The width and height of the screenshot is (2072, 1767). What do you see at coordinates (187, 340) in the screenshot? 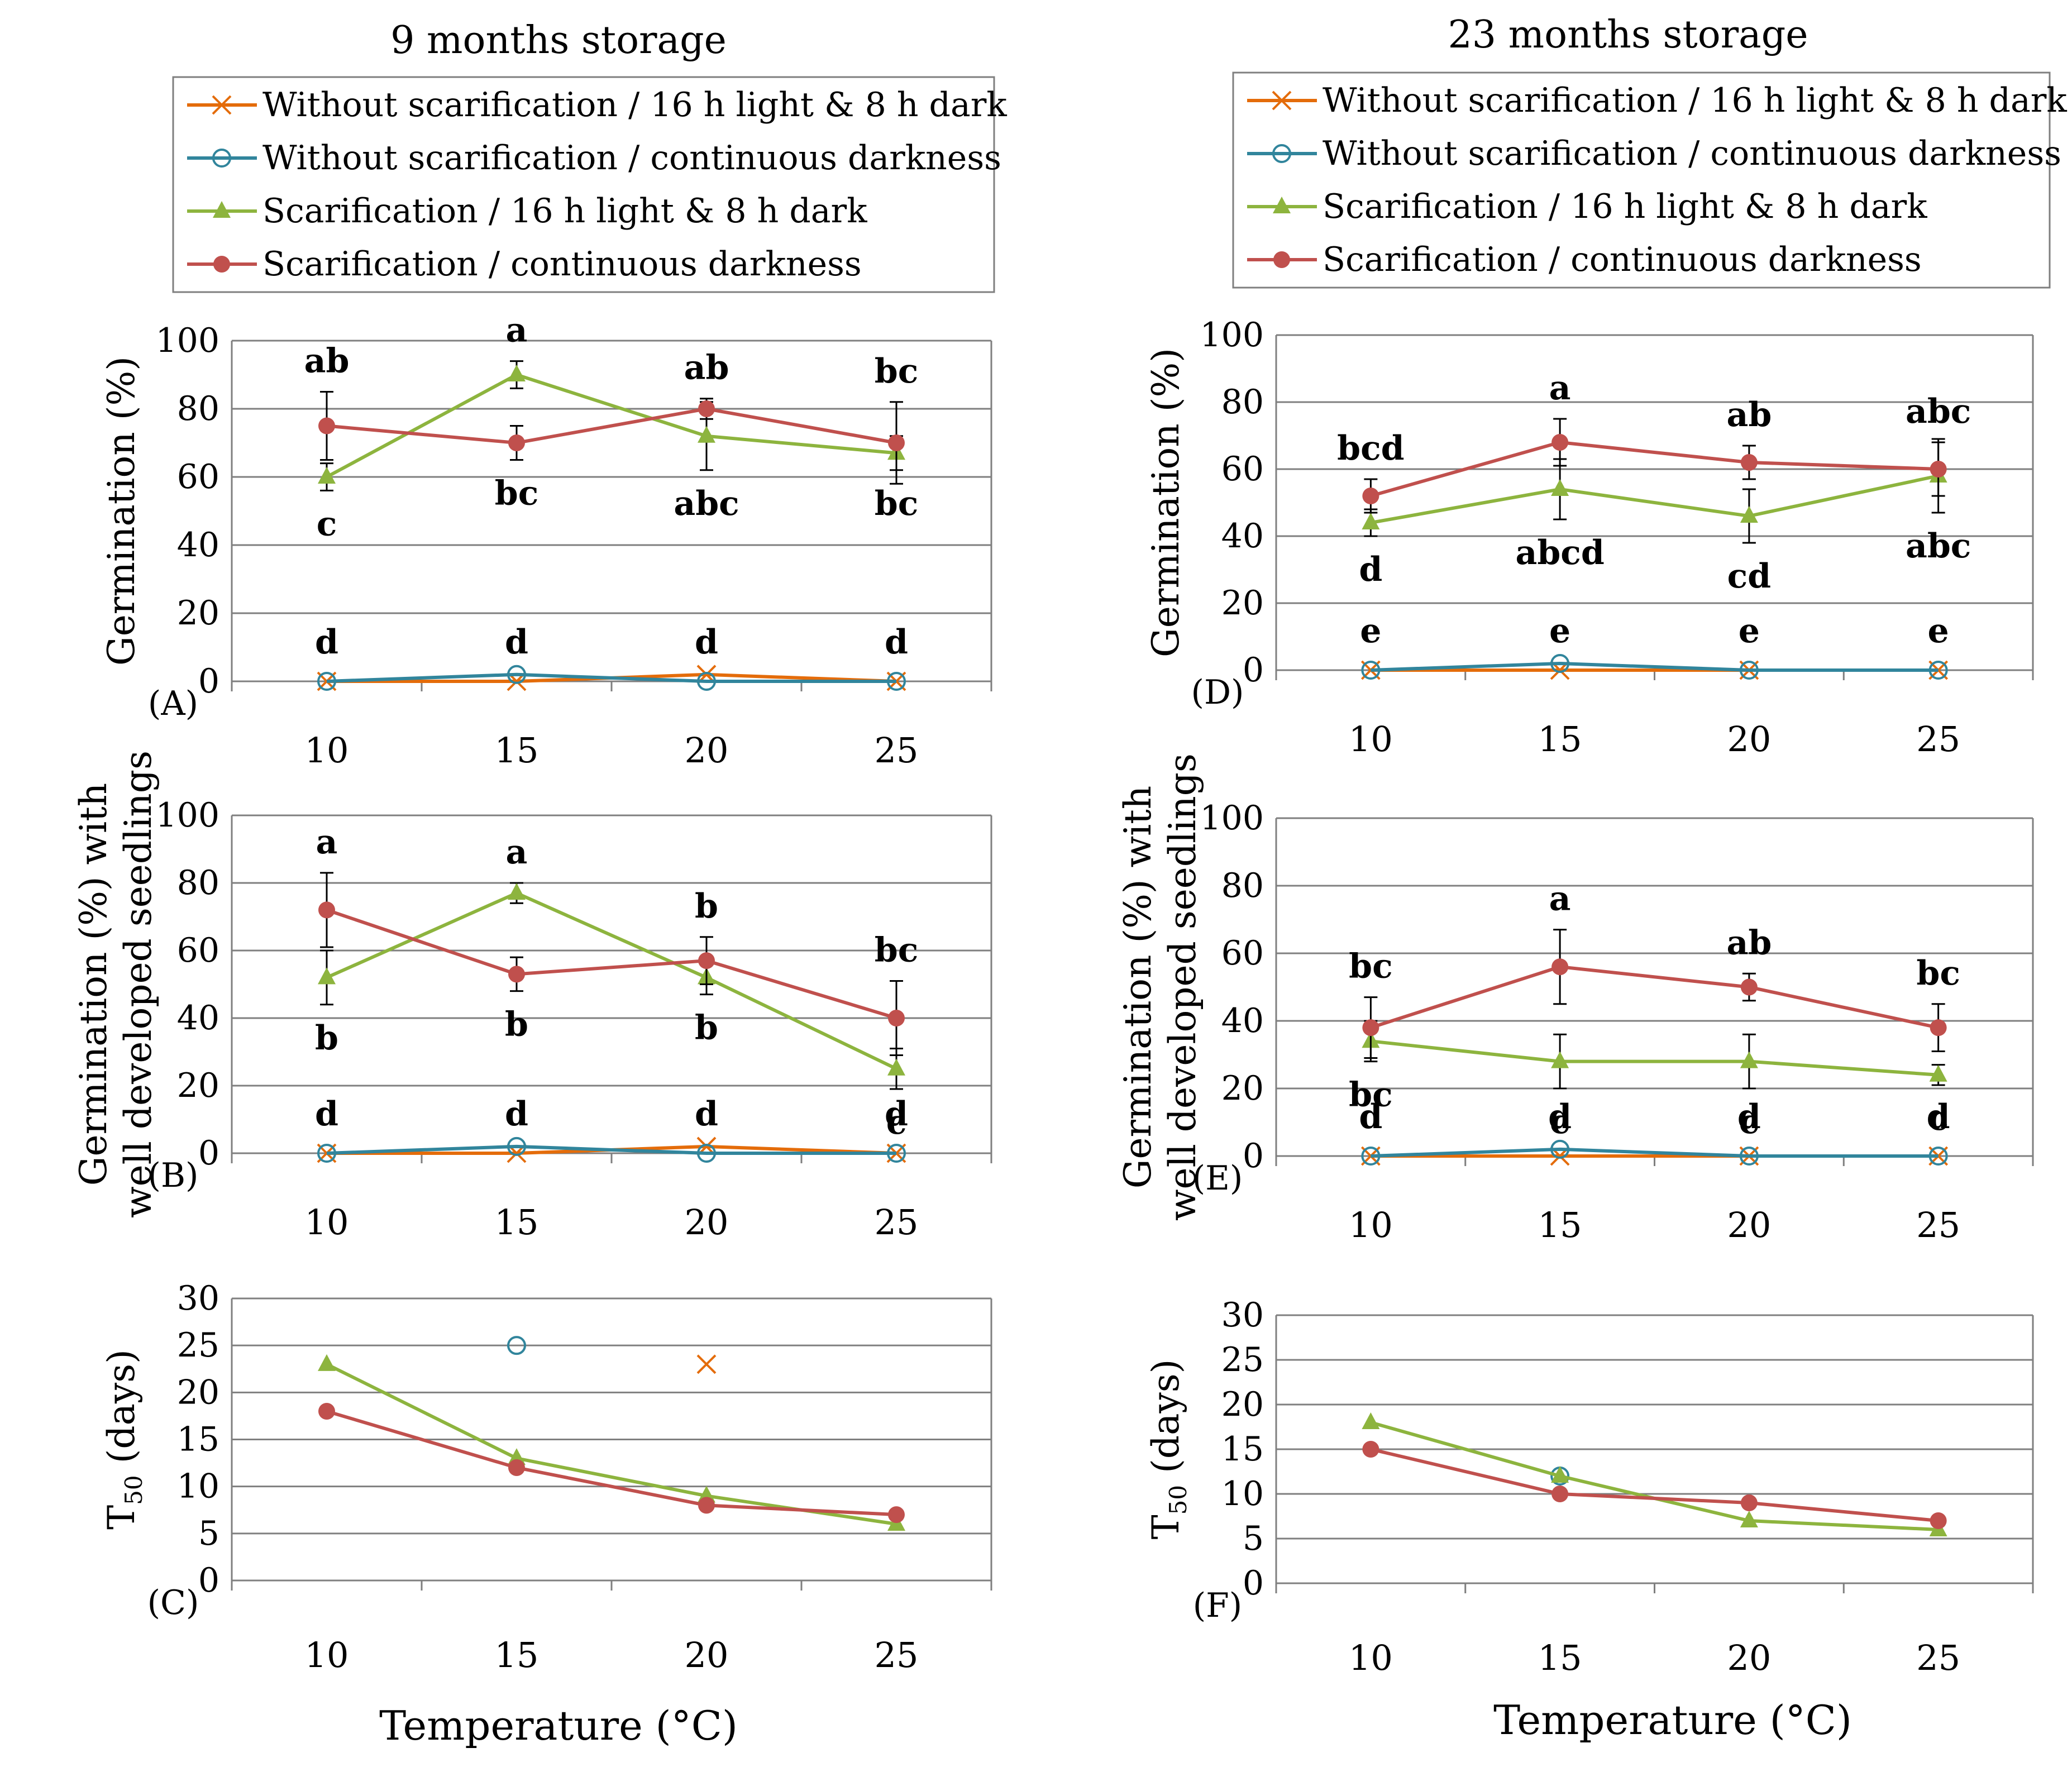
I see `y-tick-label: 100` at bounding box center [187, 340].